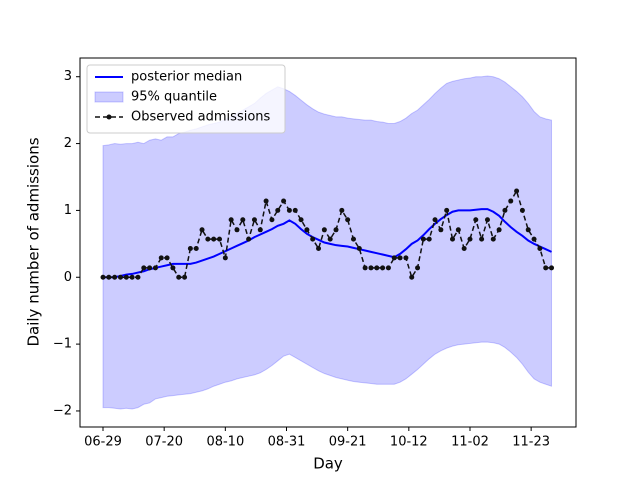  Describe the element at coordinates (109, 117) in the screenshot. I see `legend-marker` at that location.